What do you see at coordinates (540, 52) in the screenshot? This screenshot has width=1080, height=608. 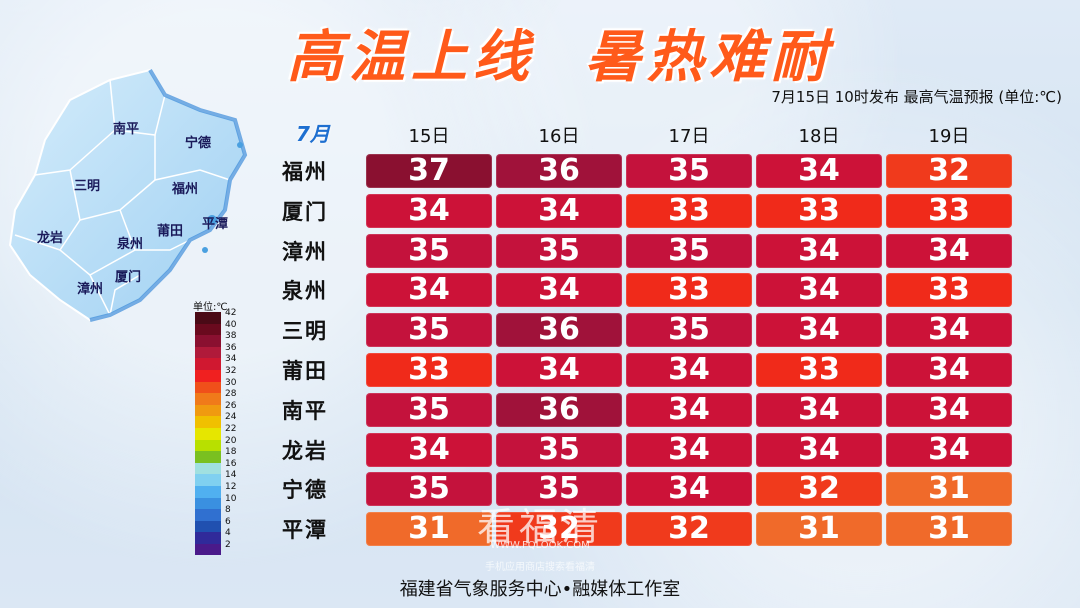 I see `page-title: 高温上线 暑热难耐` at bounding box center [540, 52].